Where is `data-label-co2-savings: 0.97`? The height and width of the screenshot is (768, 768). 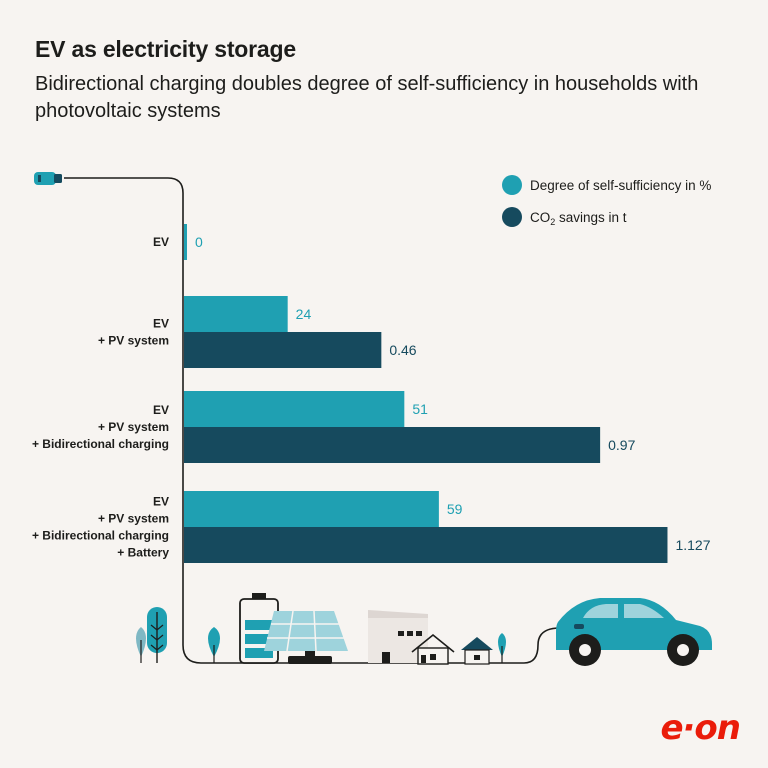 data-label-co2-savings: 0.97 is located at coordinates (621, 445).